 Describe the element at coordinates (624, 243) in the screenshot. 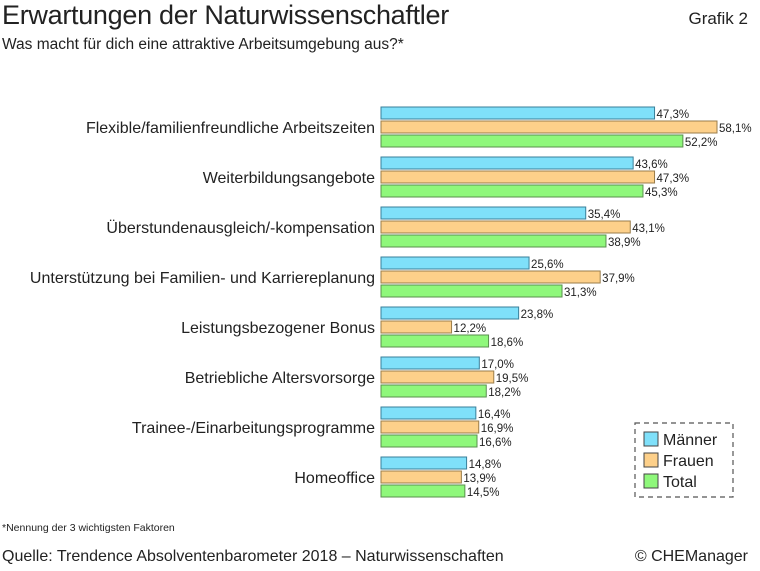

I see `data-label: 38,9%` at that location.